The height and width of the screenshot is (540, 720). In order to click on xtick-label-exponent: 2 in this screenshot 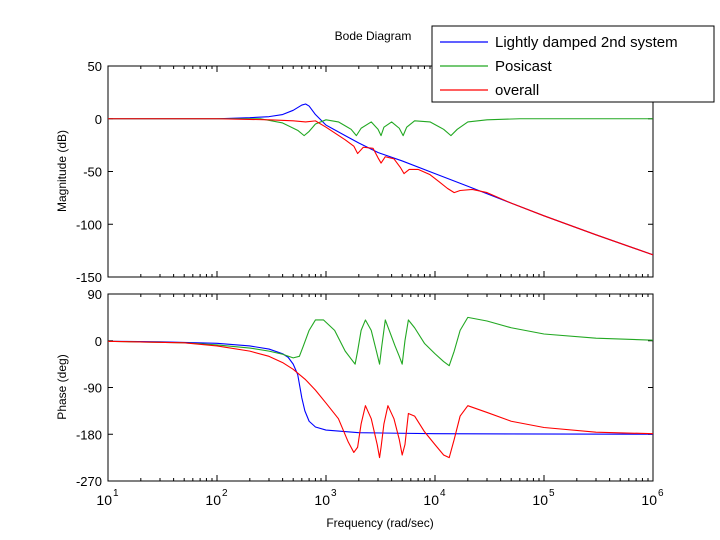, I will do `click(225, 493)`.